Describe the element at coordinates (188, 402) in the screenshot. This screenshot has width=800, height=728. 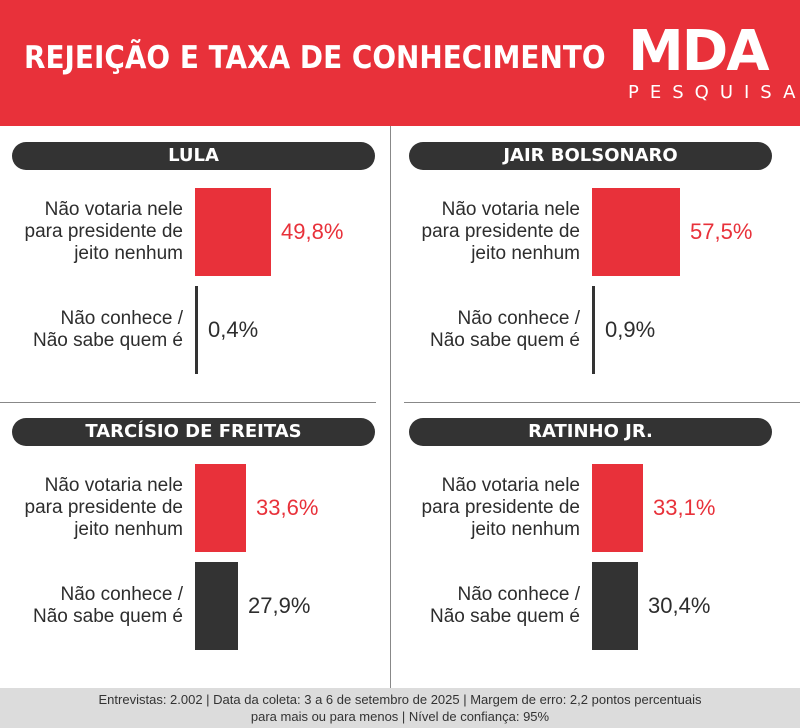
I see `panel-divider-horizontal-left` at that location.